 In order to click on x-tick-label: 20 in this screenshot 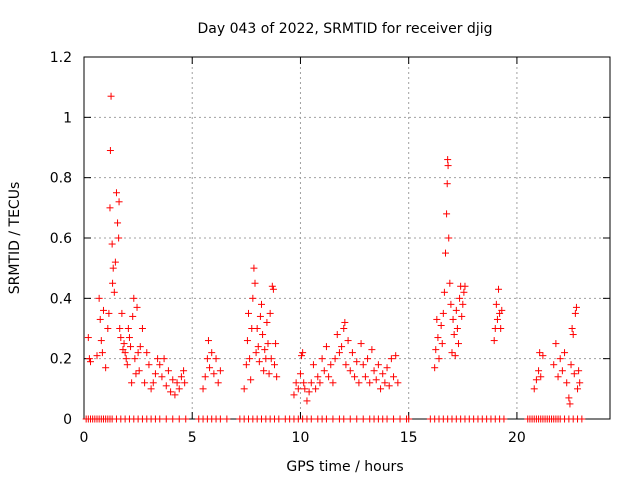, I will do `click(517, 438)`.